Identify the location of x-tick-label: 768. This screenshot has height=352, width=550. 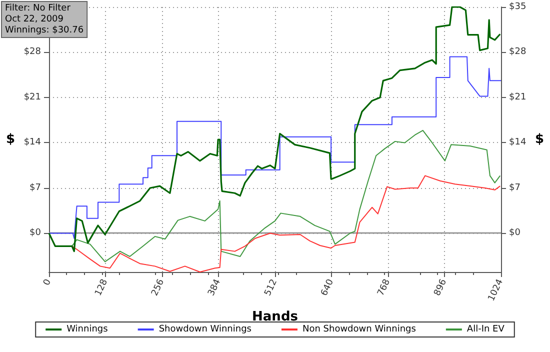
(384, 288).